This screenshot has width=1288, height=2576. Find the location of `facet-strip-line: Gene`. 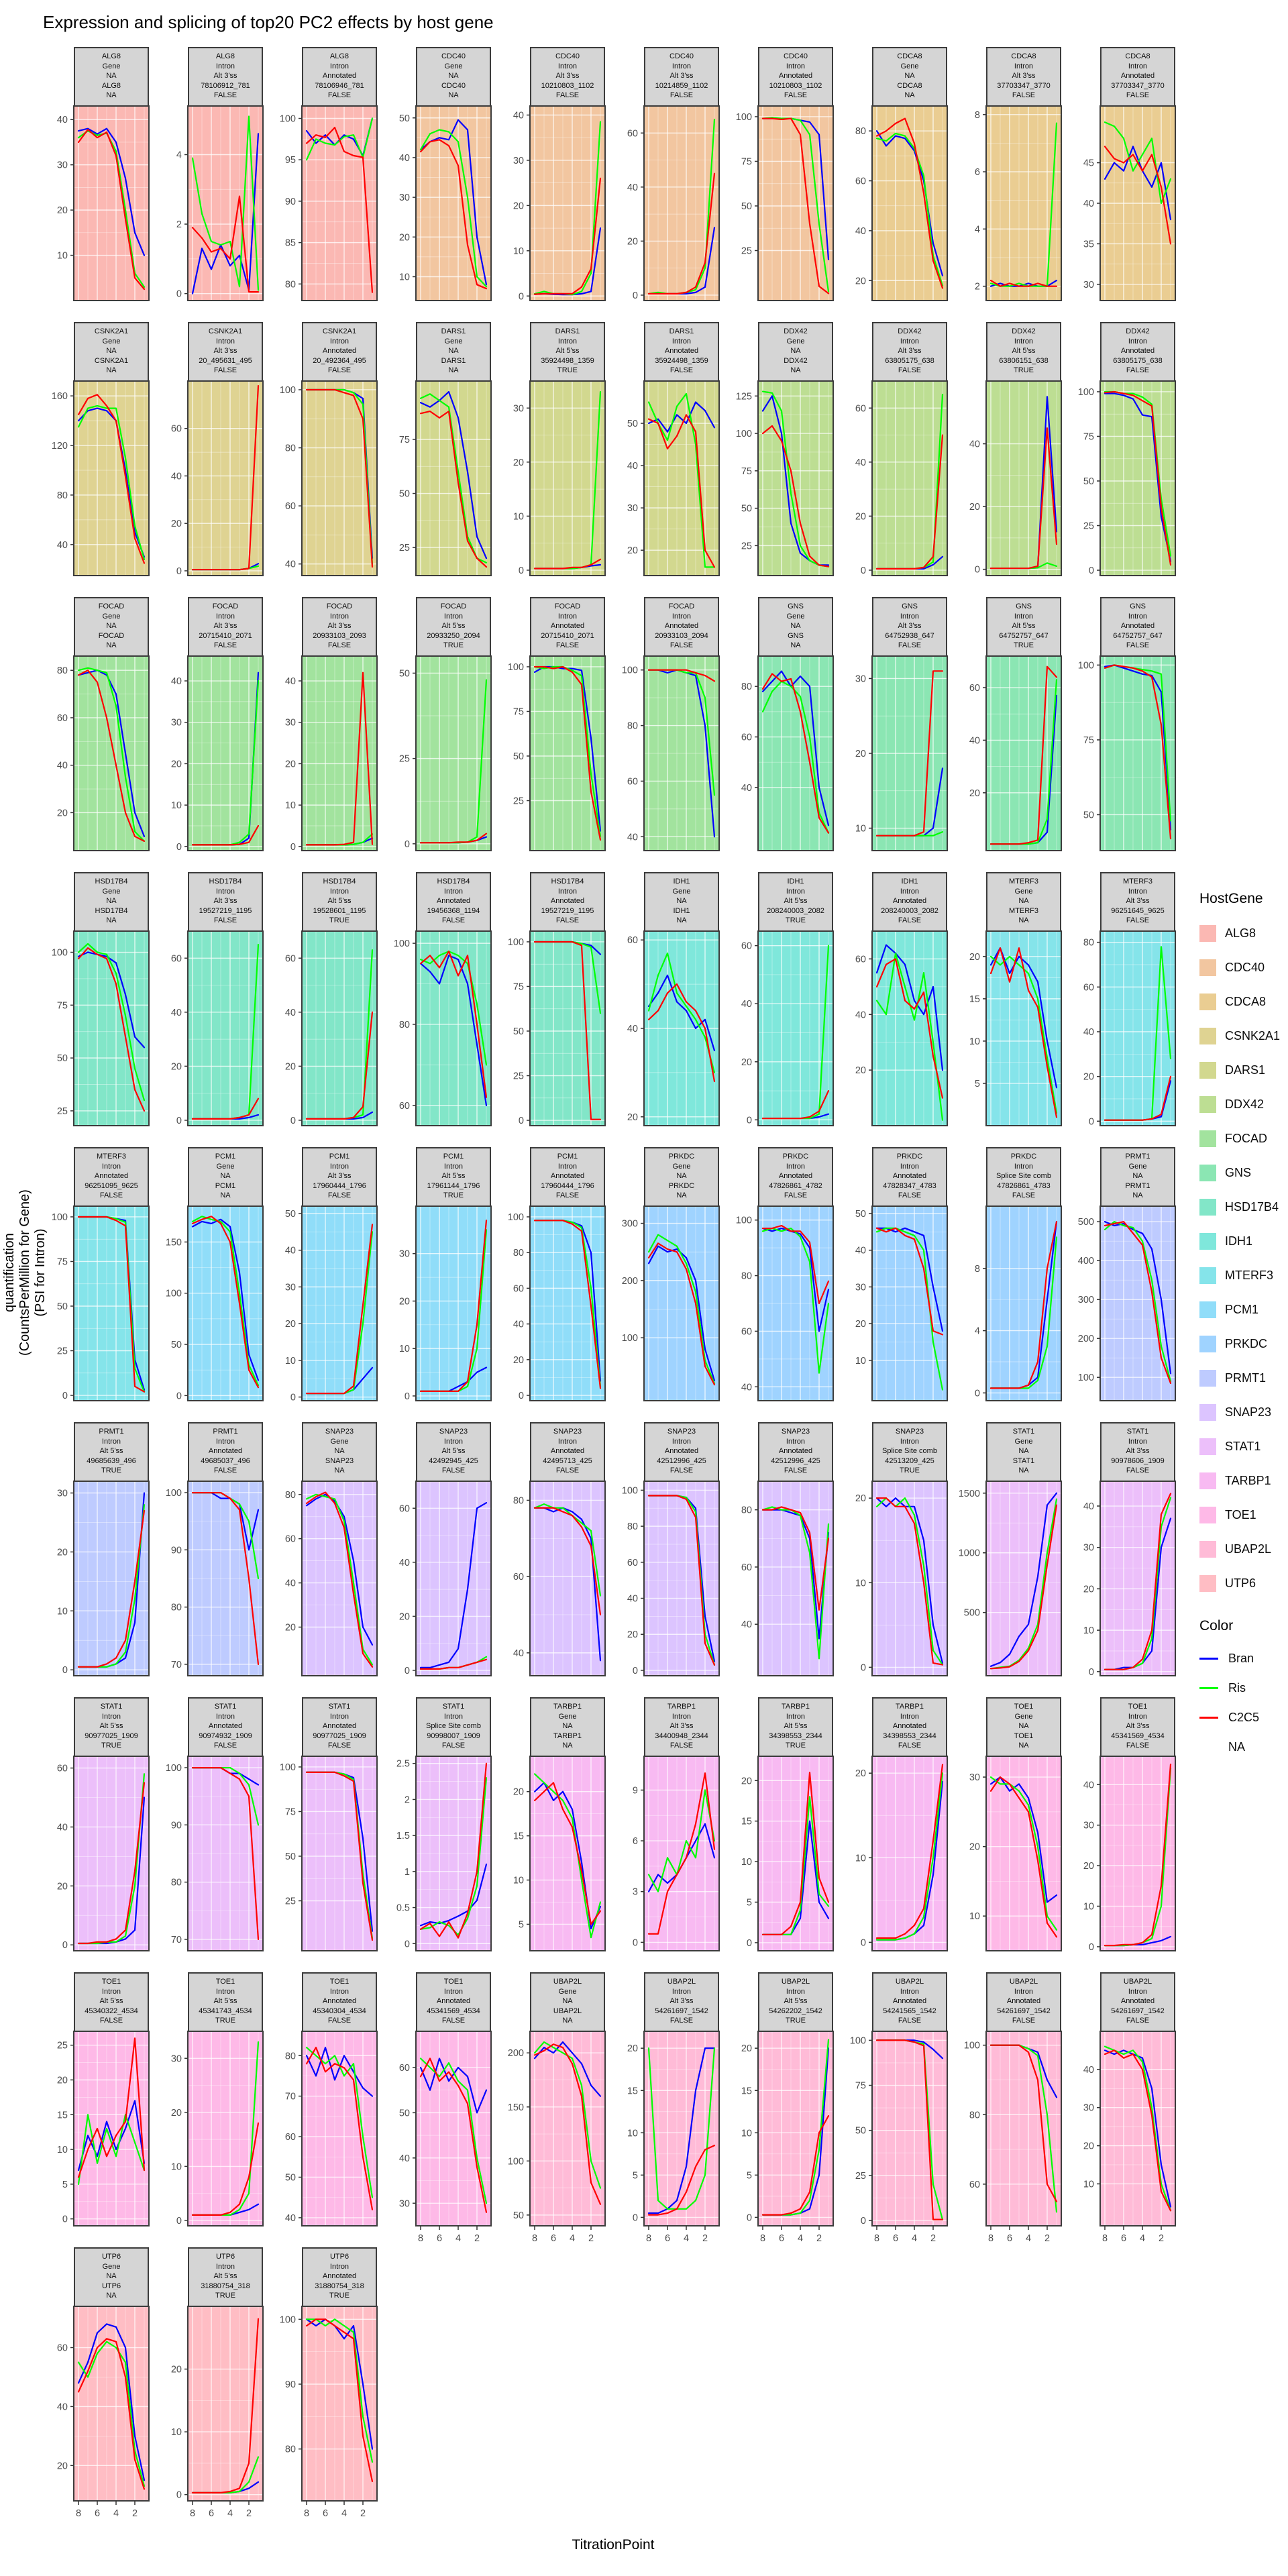

facet-strip-line: Gene is located at coordinates (111, 616).